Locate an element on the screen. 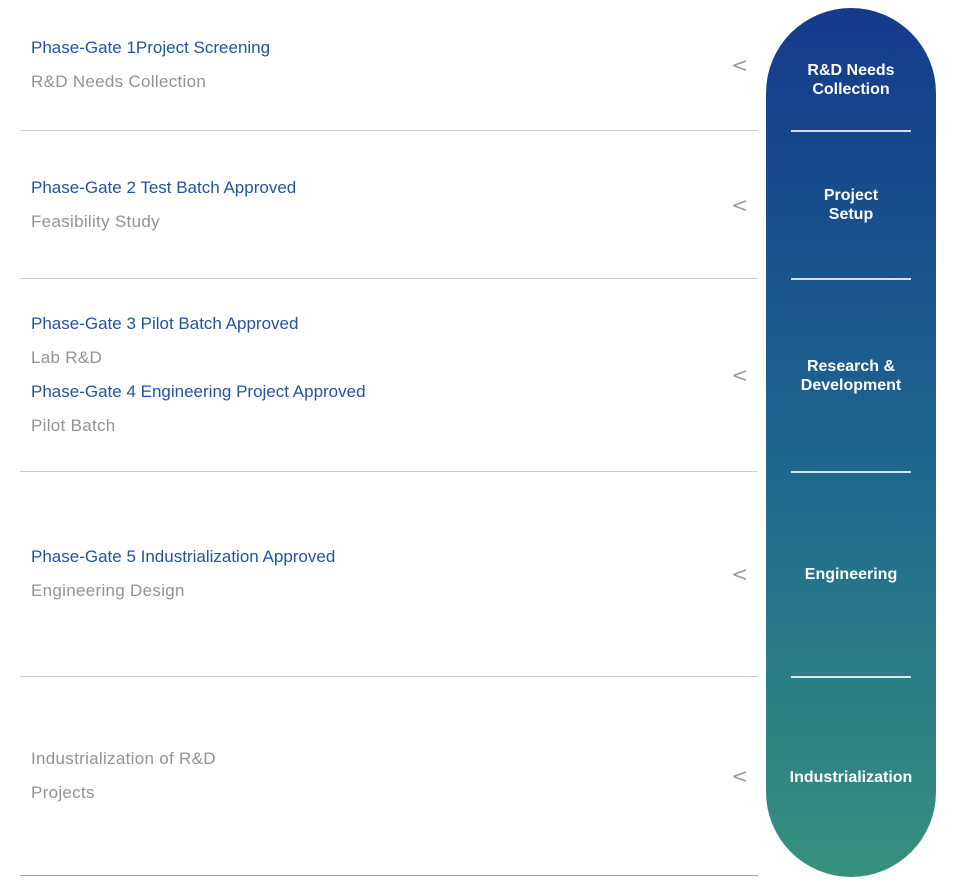 This screenshot has width=970, height=893. phase-stage-subtitle: Industrialization of R&D is located at coordinates (123, 758).